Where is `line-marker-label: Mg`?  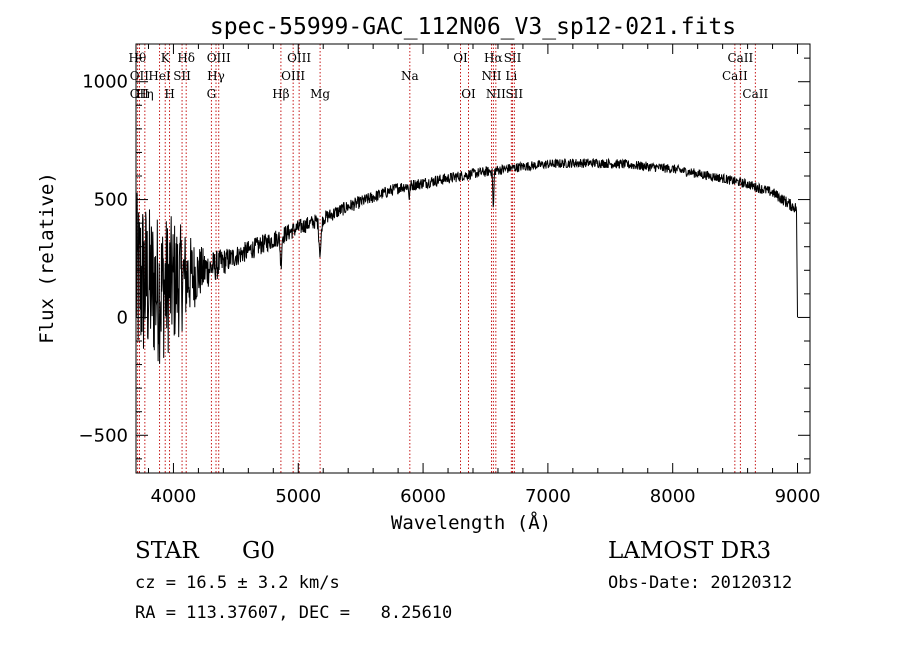
line-marker-label: Mg is located at coordinates (320, 94).